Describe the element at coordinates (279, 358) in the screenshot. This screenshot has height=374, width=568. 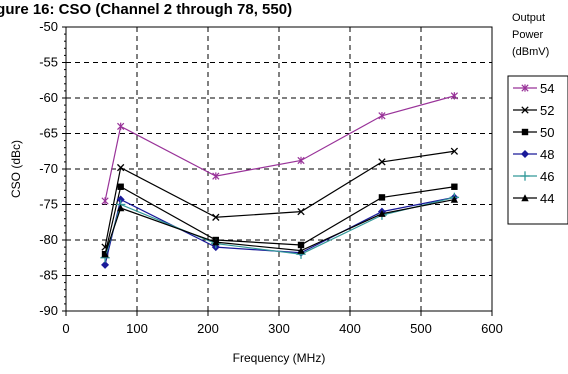
I see `x-axis-label: Frequency (MHz)` at that location.